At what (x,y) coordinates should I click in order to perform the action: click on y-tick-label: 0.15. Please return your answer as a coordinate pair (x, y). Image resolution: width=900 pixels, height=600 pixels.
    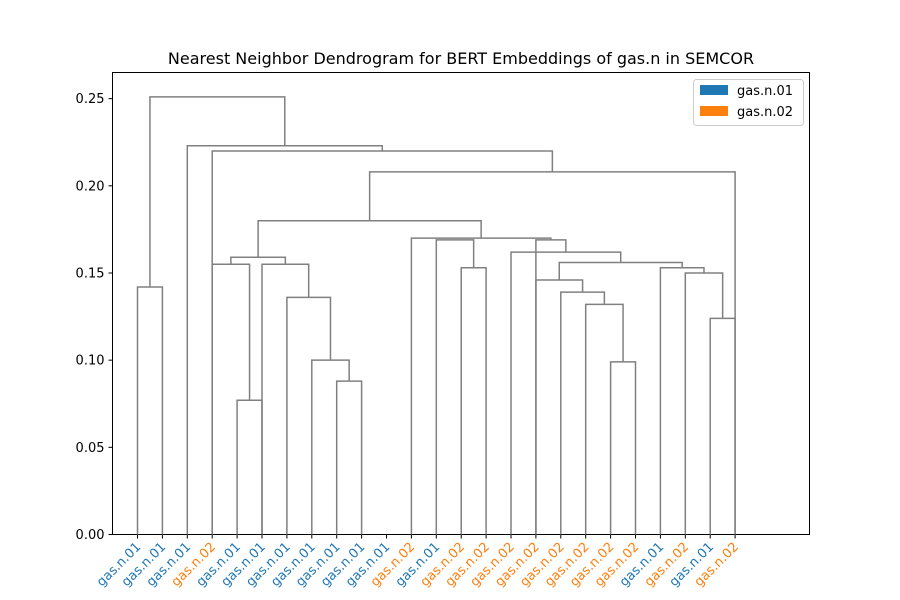
    Looking at the image, I should click on (90, 273).